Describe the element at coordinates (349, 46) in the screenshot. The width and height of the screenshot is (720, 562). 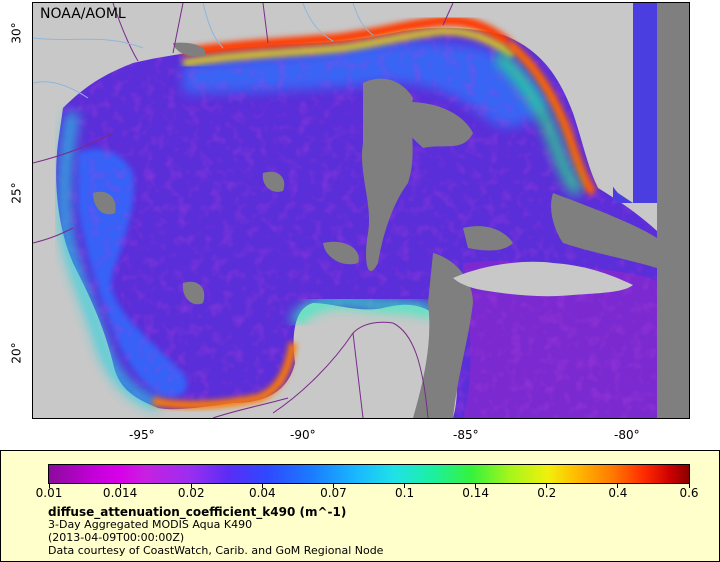
I see `northern-coast-band-yellow` at that location.